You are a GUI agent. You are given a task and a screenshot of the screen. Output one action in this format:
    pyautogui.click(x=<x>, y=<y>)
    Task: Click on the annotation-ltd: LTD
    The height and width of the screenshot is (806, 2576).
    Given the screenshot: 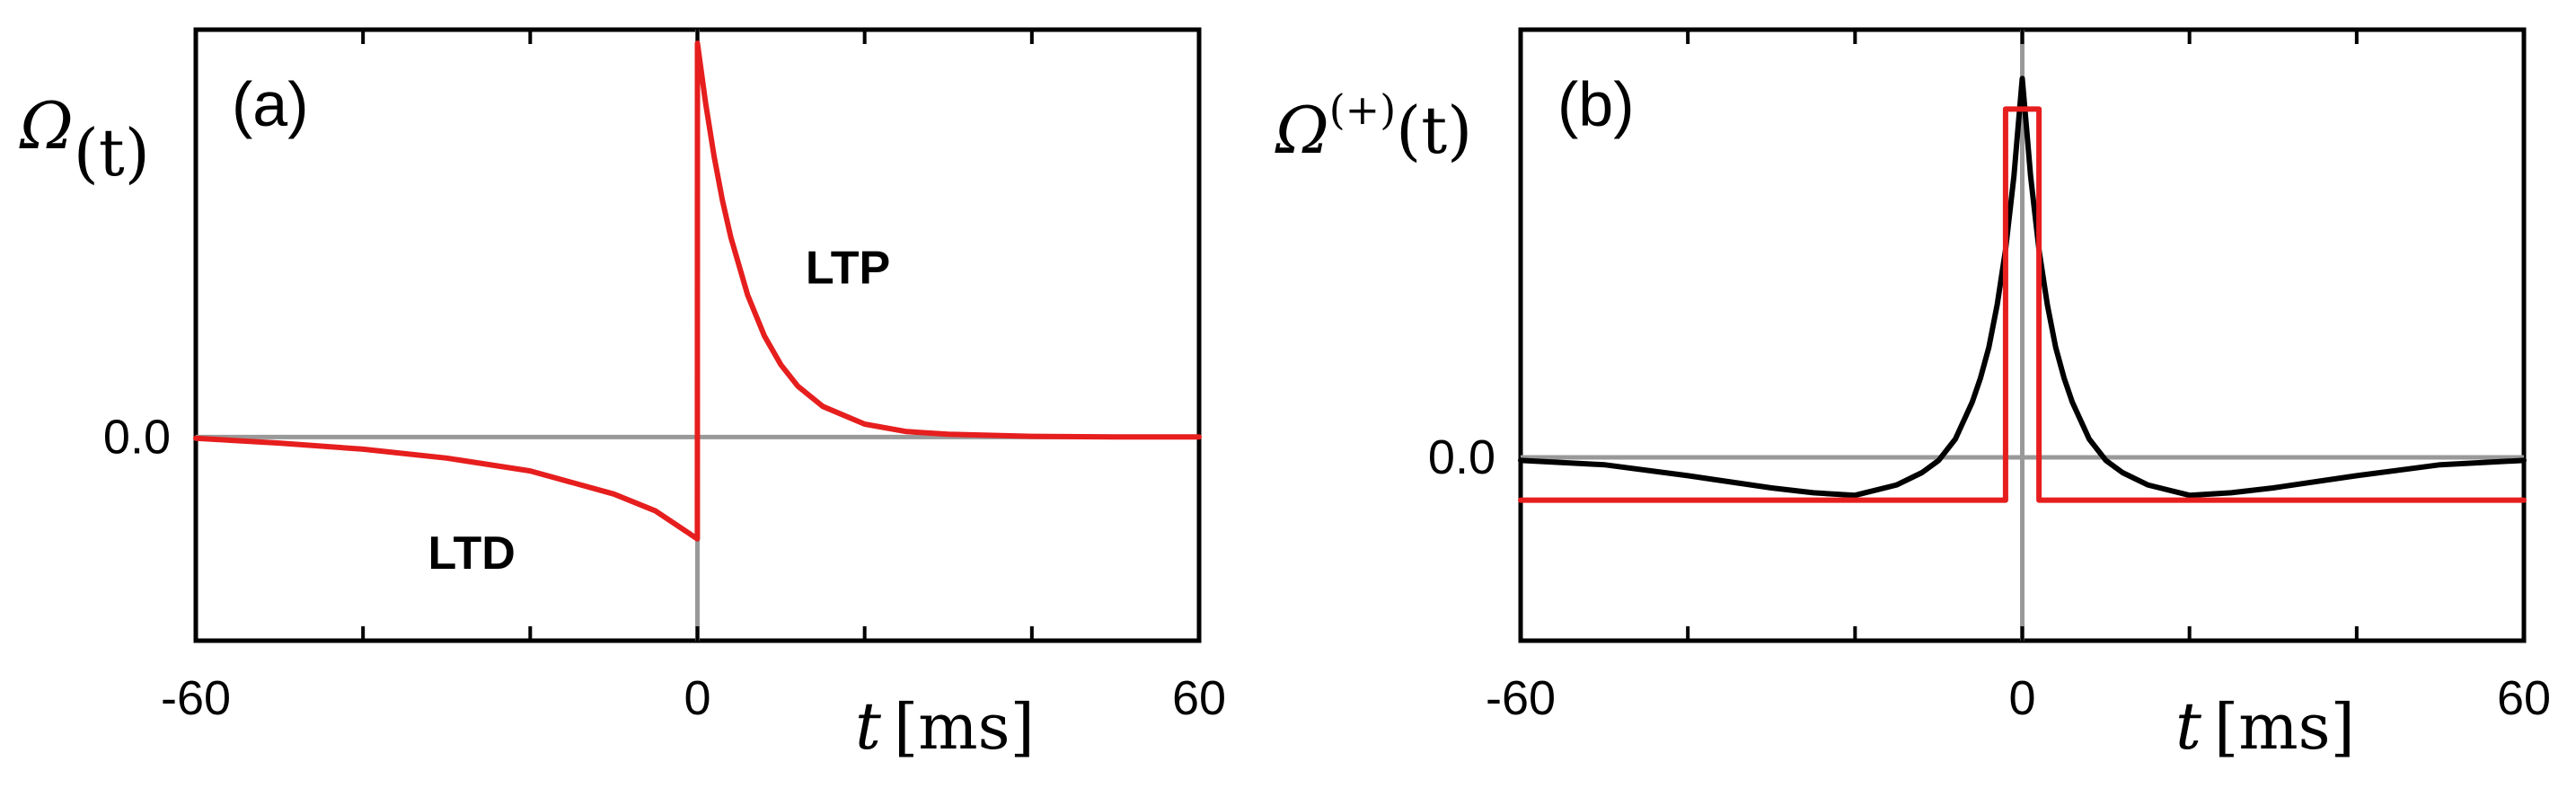 What is the action you would take?
    pyautogui.click(x=472, y=553)
    